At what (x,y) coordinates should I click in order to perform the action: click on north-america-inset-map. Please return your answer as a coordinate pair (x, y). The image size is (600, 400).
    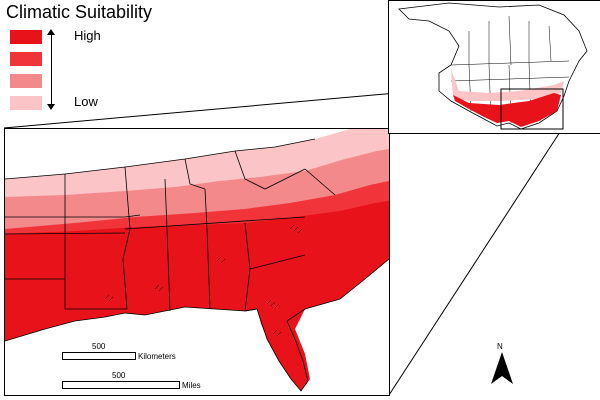
    Looking at the image, I should click on (493, 66).